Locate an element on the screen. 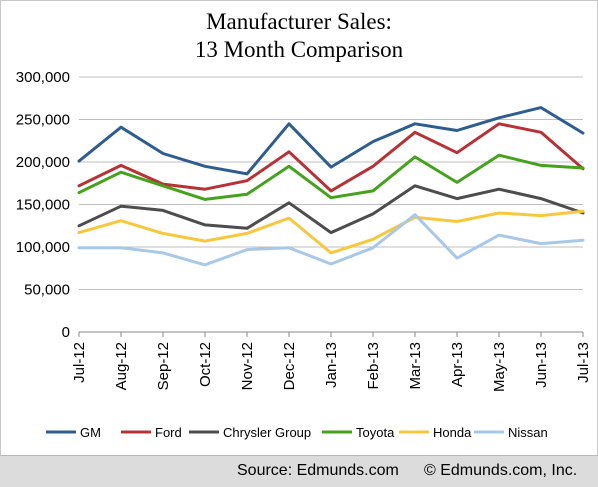  x-tick-label: May-13 is located at coordinates (499, 367).